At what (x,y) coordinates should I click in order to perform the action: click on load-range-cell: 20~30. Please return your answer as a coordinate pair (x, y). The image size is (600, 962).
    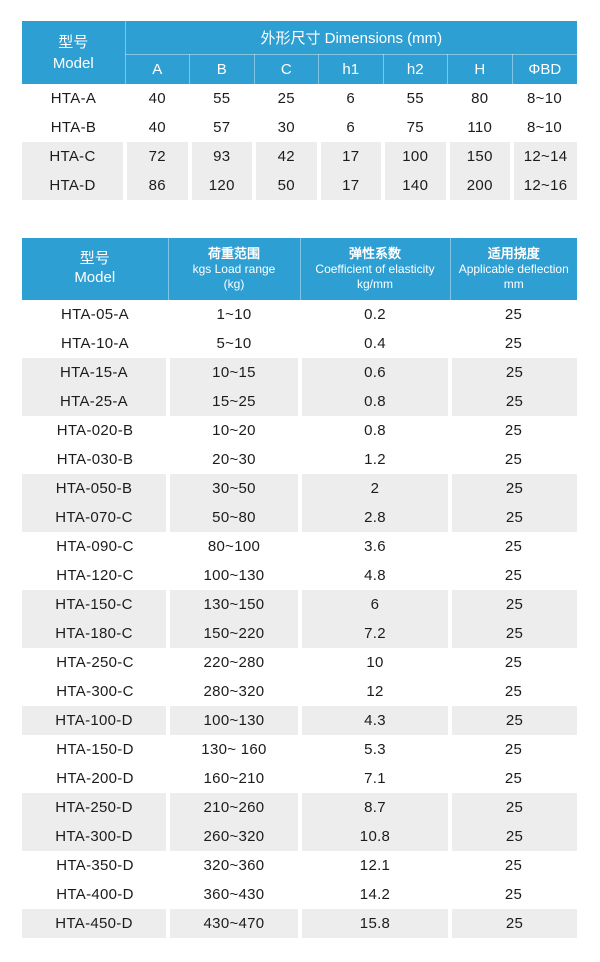
    Looking at the image, I should click on (234, 459).